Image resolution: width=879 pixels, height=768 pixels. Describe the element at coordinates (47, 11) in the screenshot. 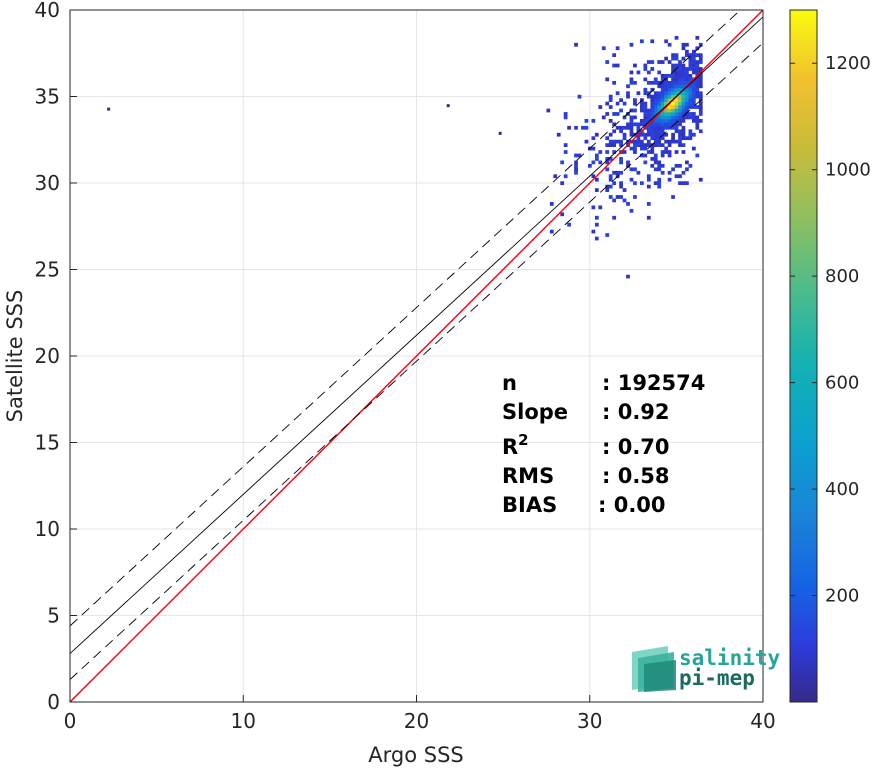

I see `y-tick-label: 40` at that location.